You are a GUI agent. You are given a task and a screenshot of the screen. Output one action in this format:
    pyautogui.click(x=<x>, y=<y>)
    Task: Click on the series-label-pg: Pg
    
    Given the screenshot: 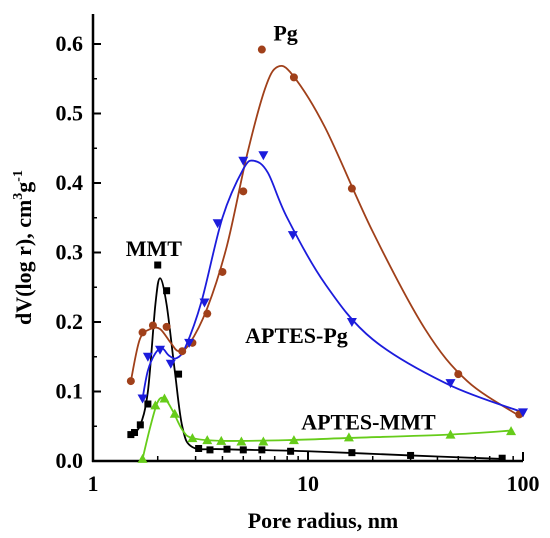 What is the action you would take?
    pyautogui.click(x=285, y=33)
    